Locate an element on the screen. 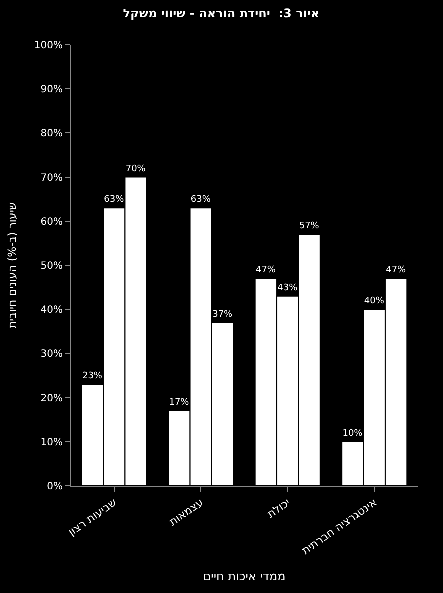 The height and width of the screenshot is (593, 443). data-label: 23% is located at coordinates (92, 377).